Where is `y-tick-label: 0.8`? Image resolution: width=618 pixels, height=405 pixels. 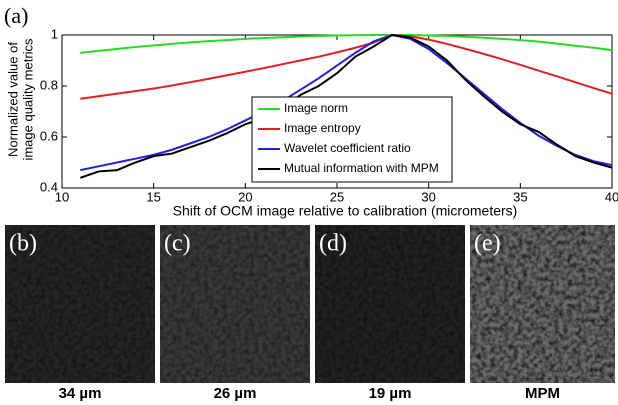 y-tick-label: 0.8 is located at coordinates (49, 84).